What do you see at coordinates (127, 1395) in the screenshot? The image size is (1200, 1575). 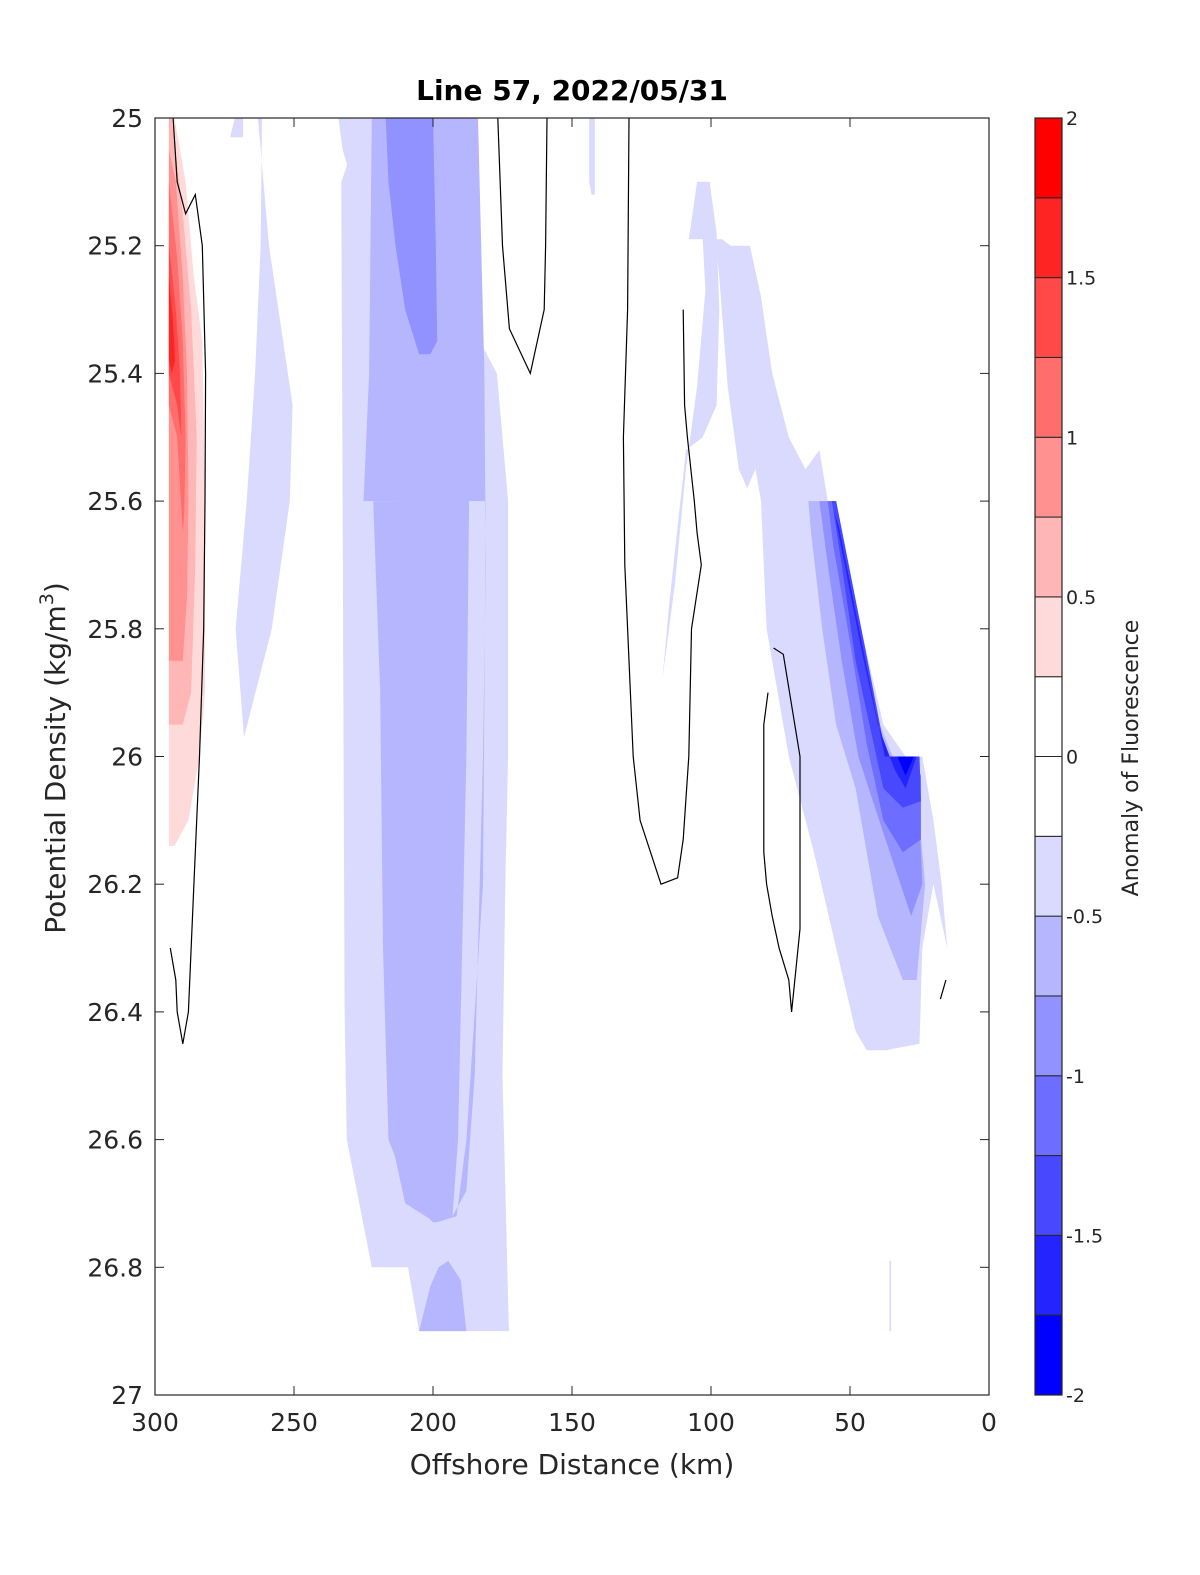 I see `y-tick-label: 27` at bounding box center [127, 1395].